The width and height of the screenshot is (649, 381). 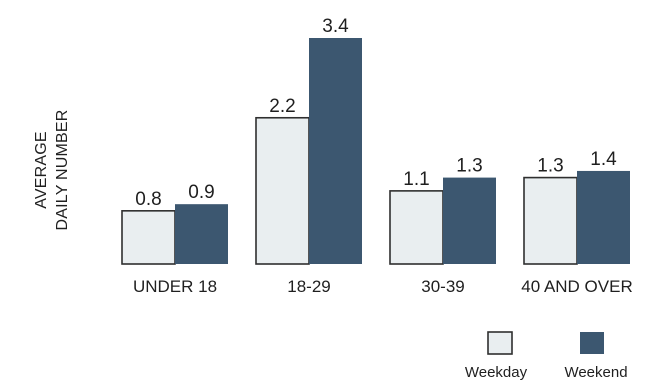 I want to click on bar-weekday-40-and-over, so click(x=550, y=220).